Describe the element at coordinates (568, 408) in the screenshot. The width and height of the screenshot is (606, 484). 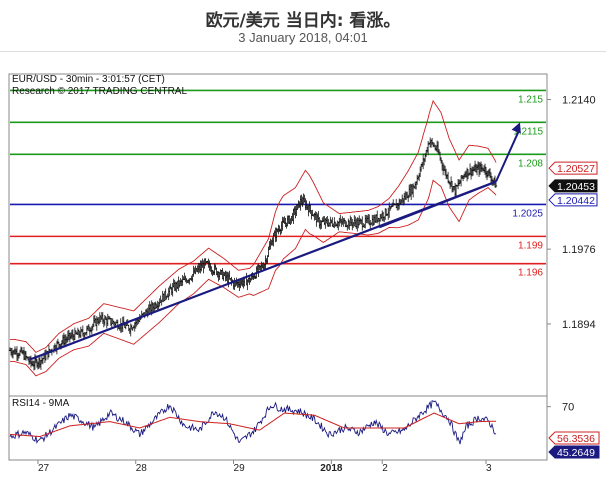
I see `rsi-tick-label-0: 70` at that location.